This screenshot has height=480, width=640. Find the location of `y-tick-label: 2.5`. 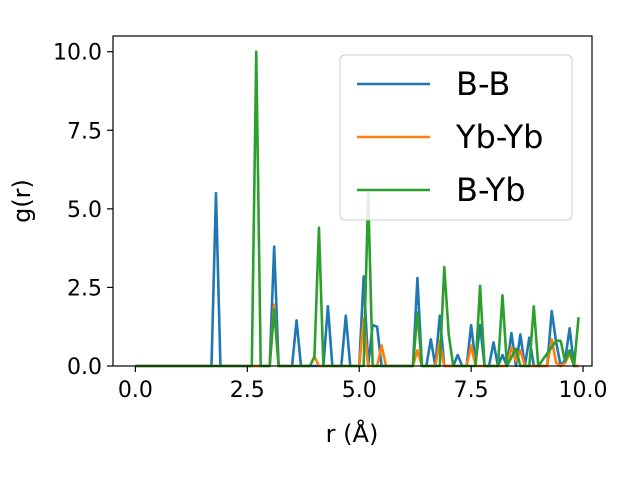

y-tick-label: 2.5 is located at coordinates (84, 288).